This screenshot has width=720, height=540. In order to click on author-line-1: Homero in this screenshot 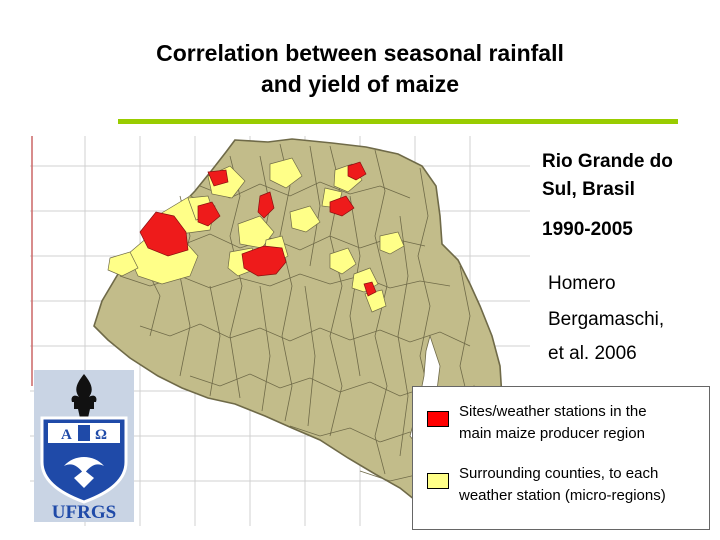, I will do `click(582, 283)`.